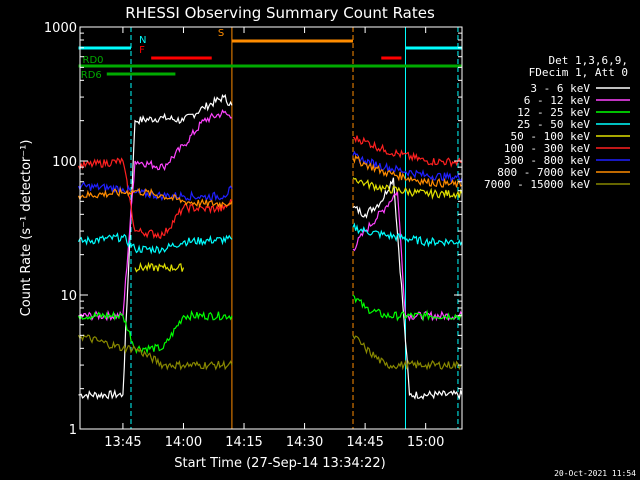 The width and height of the screenshot is (640, 480). What do you see at coordinates (243, 442) in the screenshot?
I see `x-tick-label-14-15: 14:15` at bounding box center [243, 442].